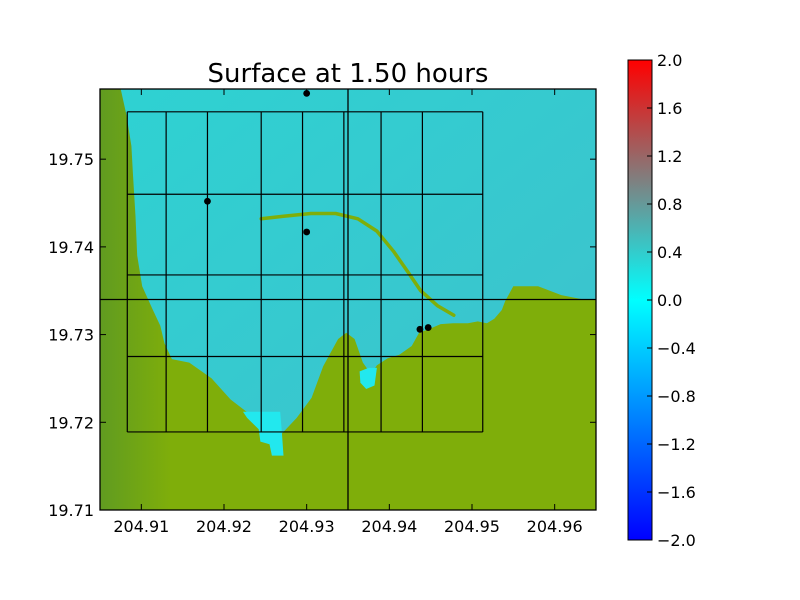  Describe the element at coordinates (357, 264) in the screenshot. I see `breakwater` at that location.